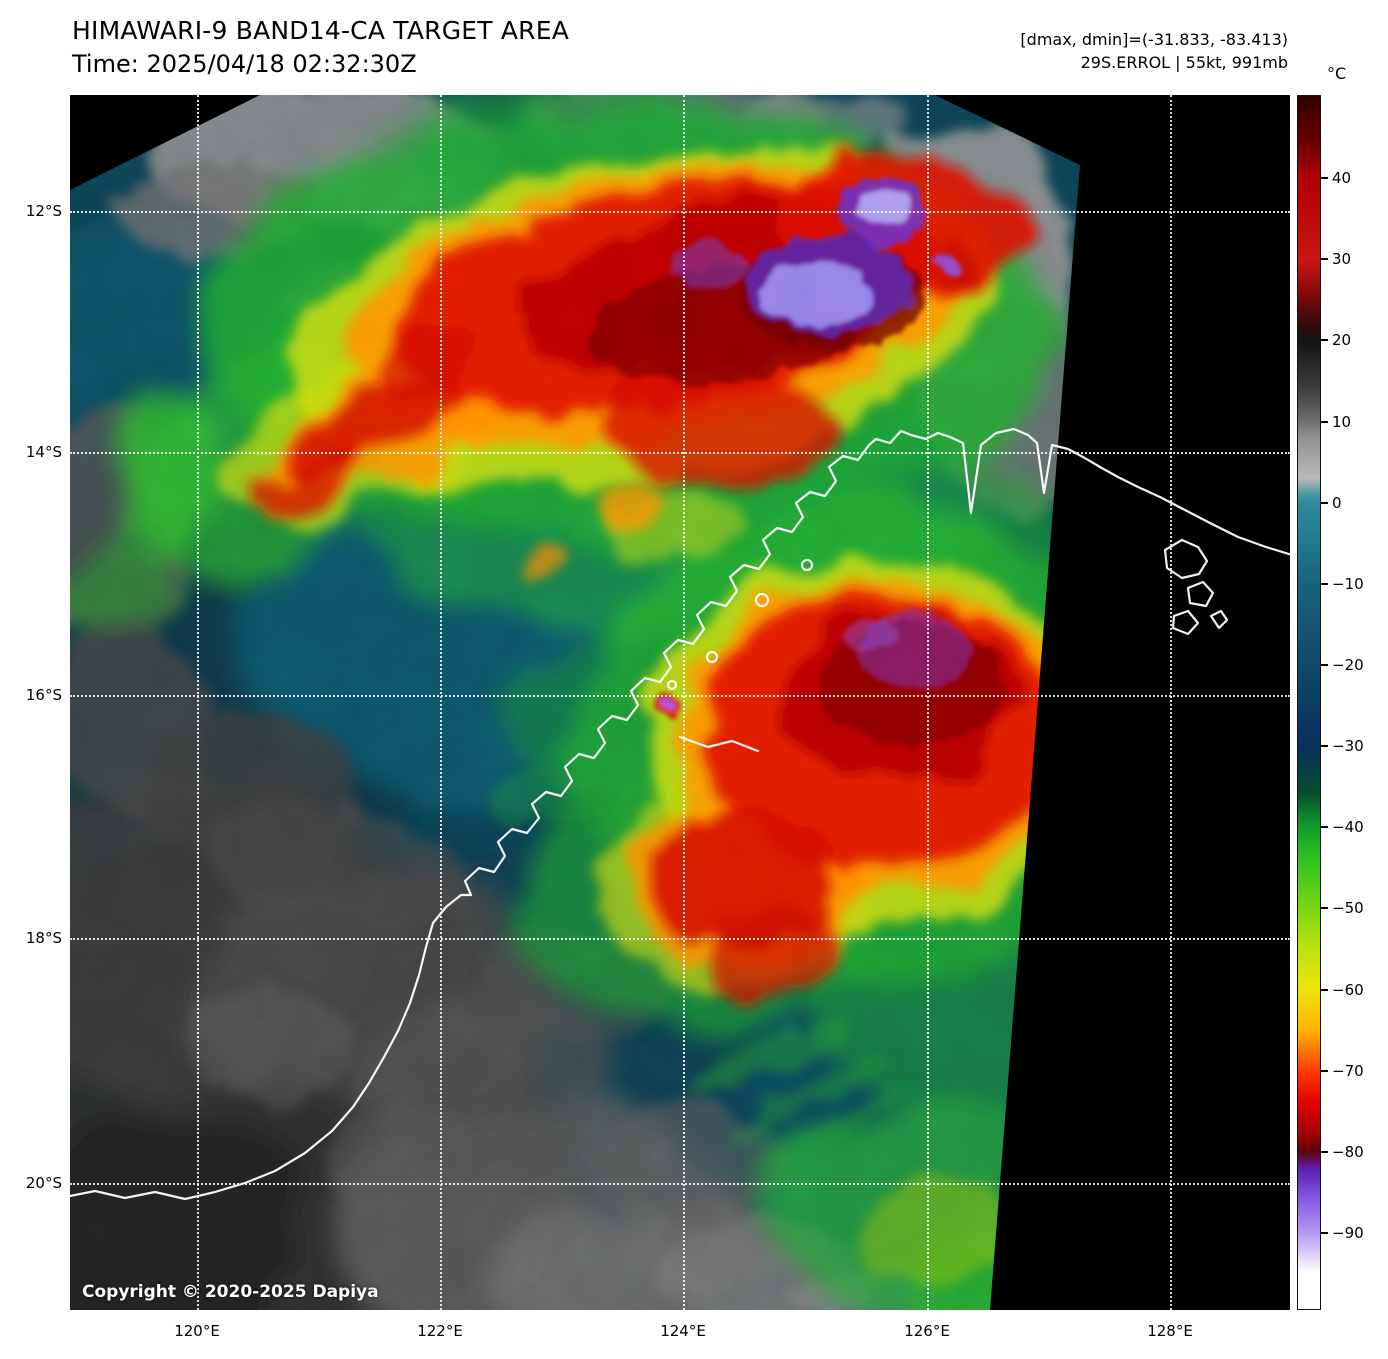 The width and height of the screenshot is (1388, 1359). What do you see at coordinates (1348, 665) in the screenshot?
I see `colorbar-tick-n20: −20` at bounding box center [1348, 665].